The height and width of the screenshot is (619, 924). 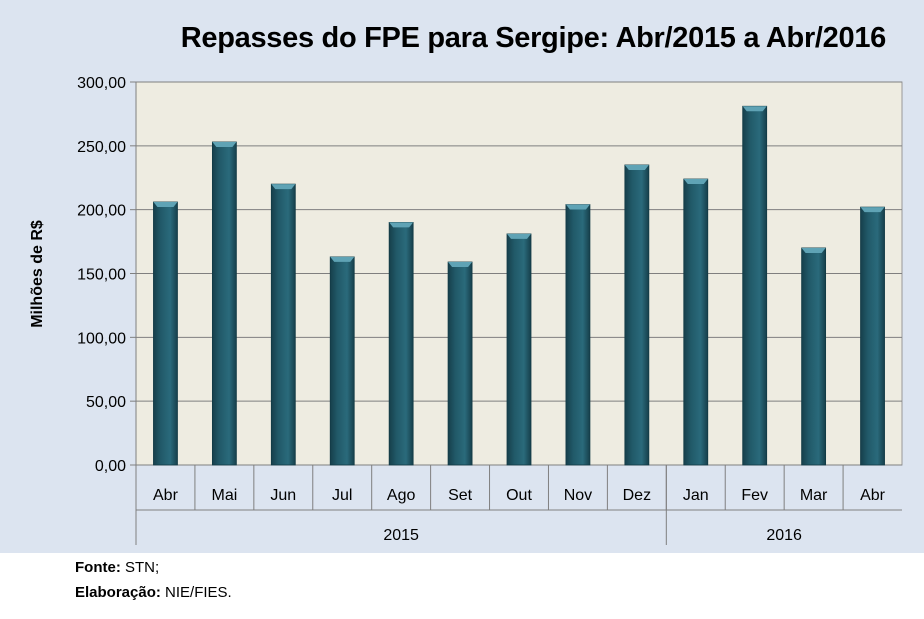 I want to click on y-axis-title: Milhões de R$, so click(x=37, y=274).